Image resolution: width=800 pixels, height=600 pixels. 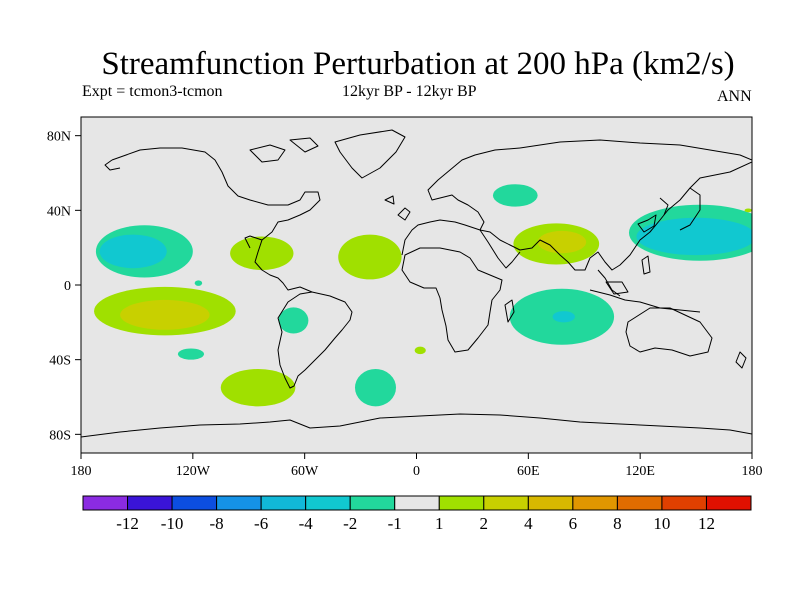 I want to click on lon-tick-label: 60E, so click(x=528, y=471).